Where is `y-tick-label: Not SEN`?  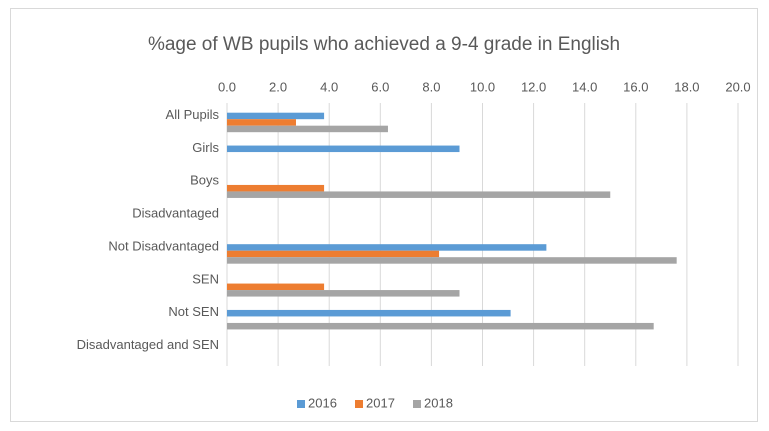 y-tick-label: Not SEN is located at coordinates (193, 311).